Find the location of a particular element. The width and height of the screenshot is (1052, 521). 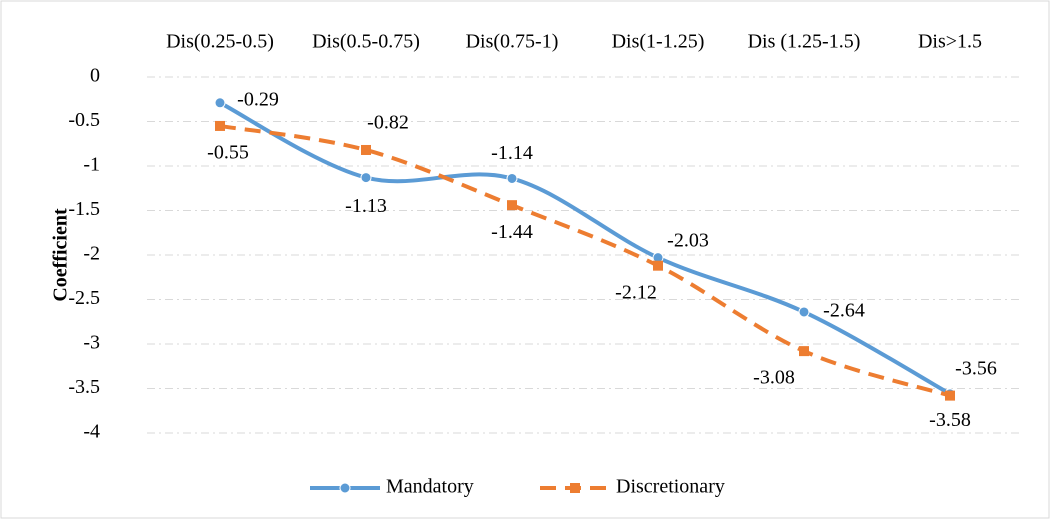

y-tick-label: -3 is located at coordinates (91, 343).